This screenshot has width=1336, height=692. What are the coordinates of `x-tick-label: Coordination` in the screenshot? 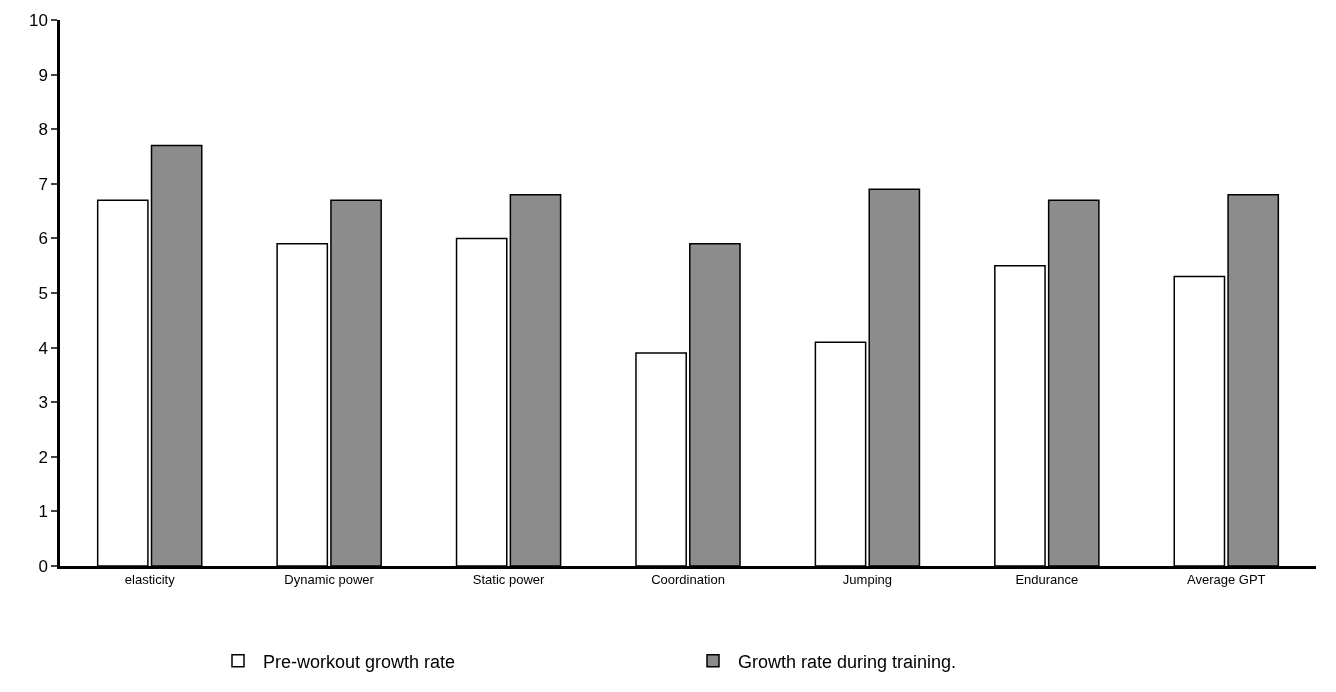 It's located at (688, 580).